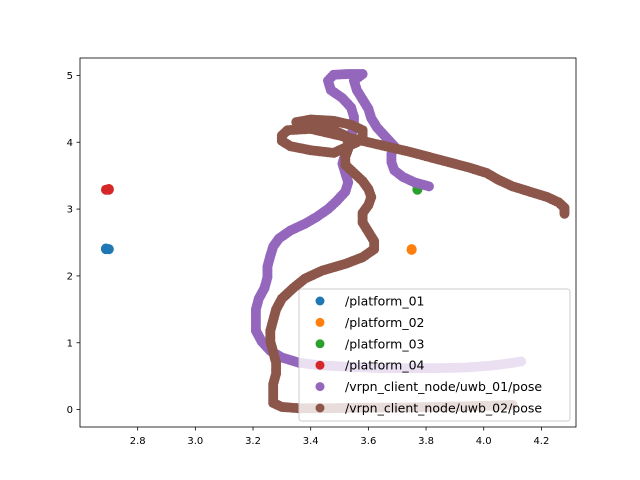 Image resolution: width=640 pixels, height=480 pixels. I want to click on legend-label: /platform_03, so click(384, 343).